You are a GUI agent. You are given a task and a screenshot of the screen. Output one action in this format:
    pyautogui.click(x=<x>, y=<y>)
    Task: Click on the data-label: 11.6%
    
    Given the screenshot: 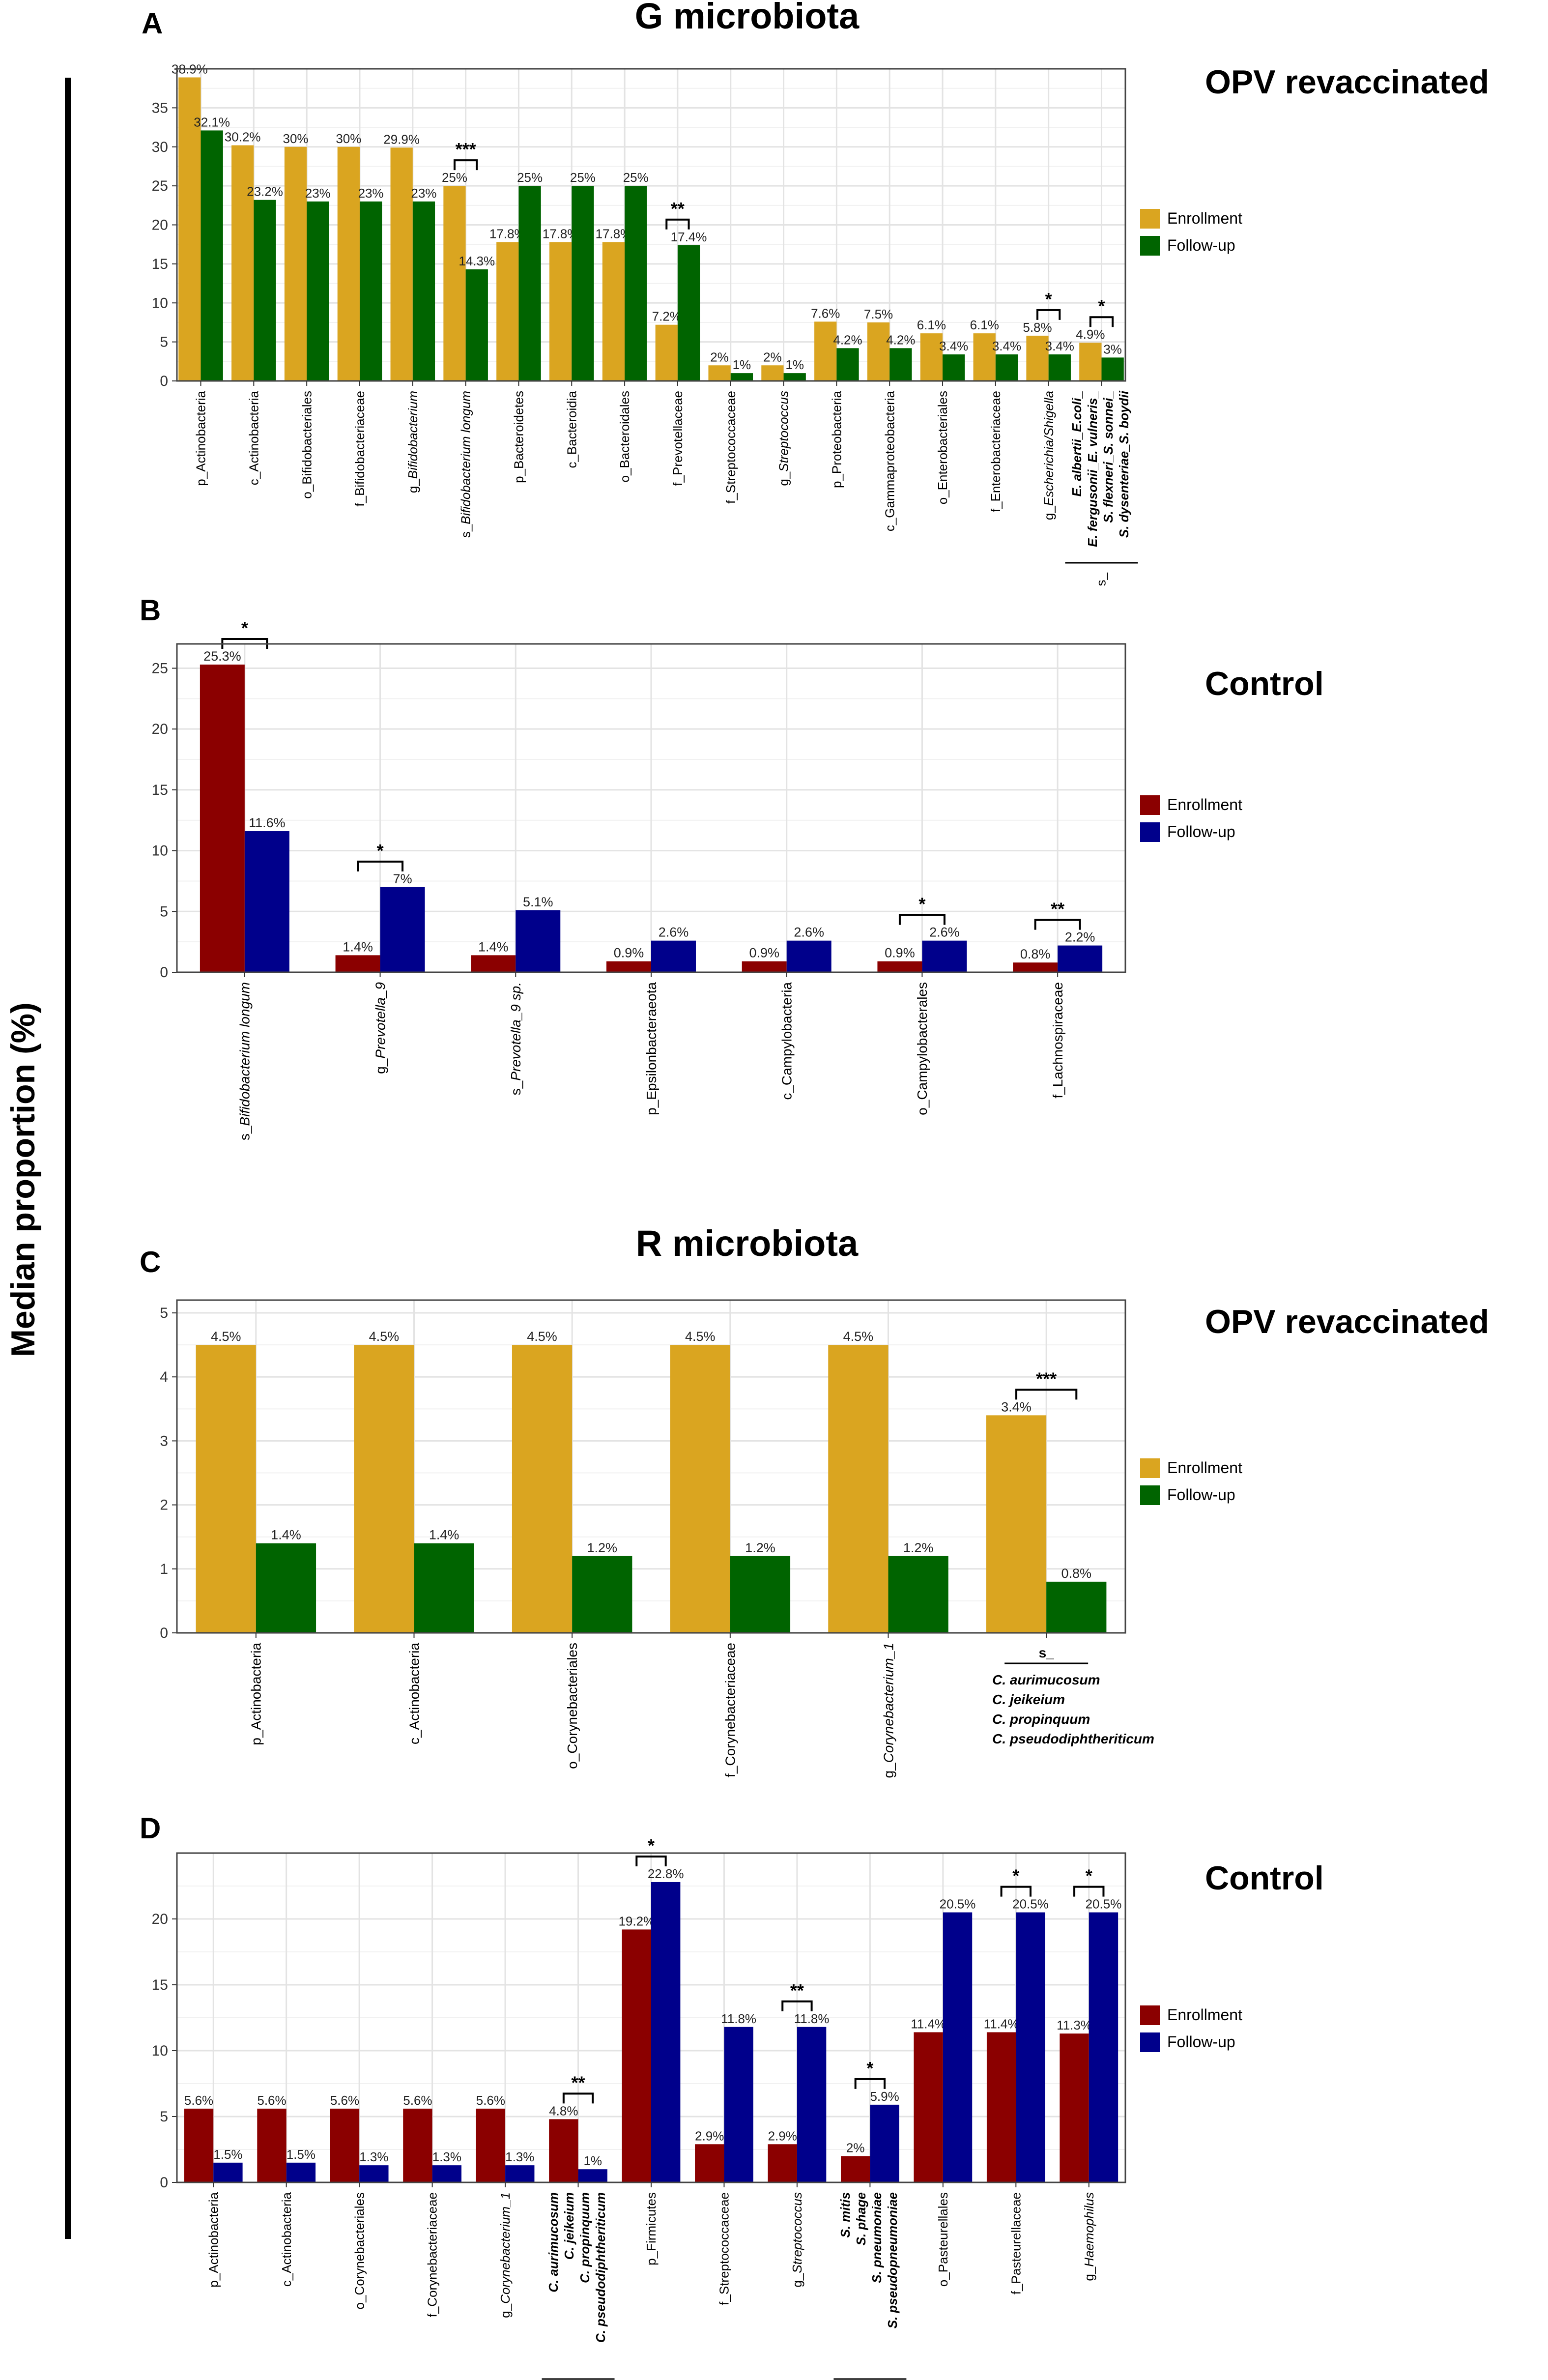 What is the action you would take?
    pyautogui.click(x=267, y=822)
    